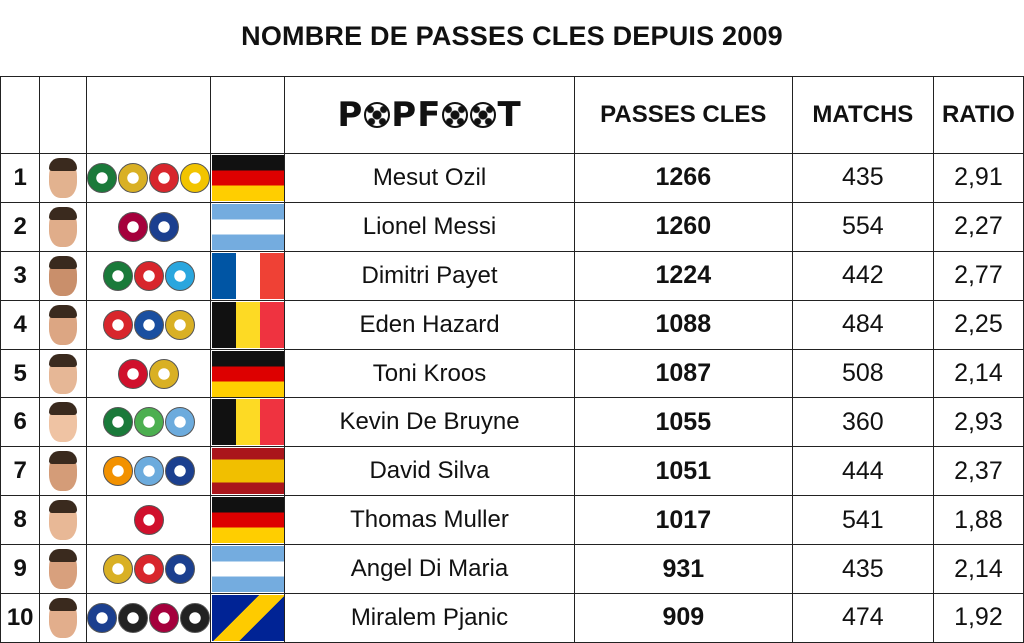  I want to click on matchs-value: 554, so click(862, 226).